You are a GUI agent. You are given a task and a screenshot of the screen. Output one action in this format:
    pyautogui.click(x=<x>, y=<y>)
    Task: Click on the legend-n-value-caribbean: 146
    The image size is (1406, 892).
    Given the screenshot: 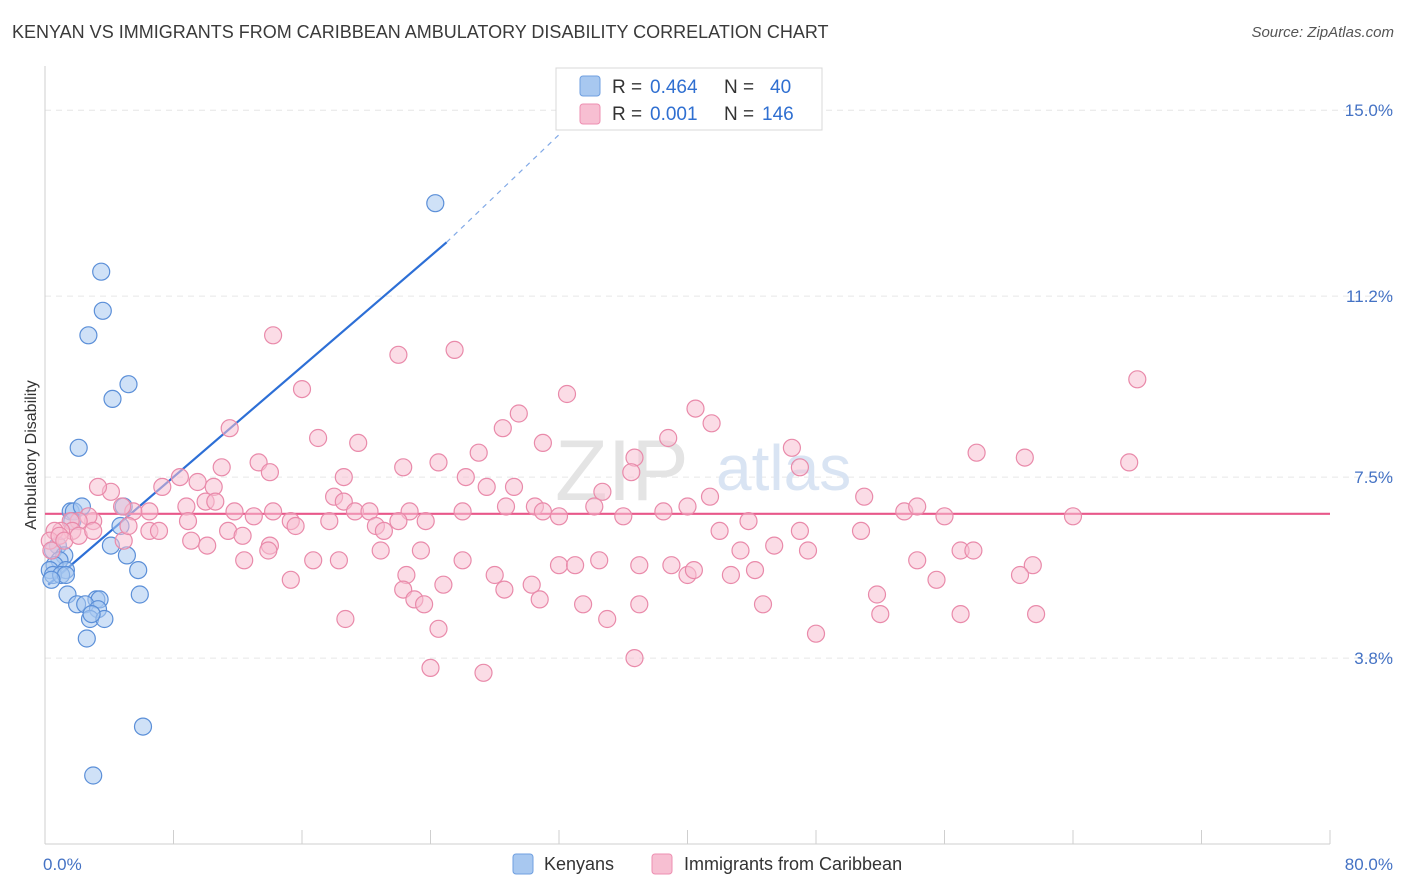 What is the action you would take?
    pyautogui.click(x=778, y=114)
    